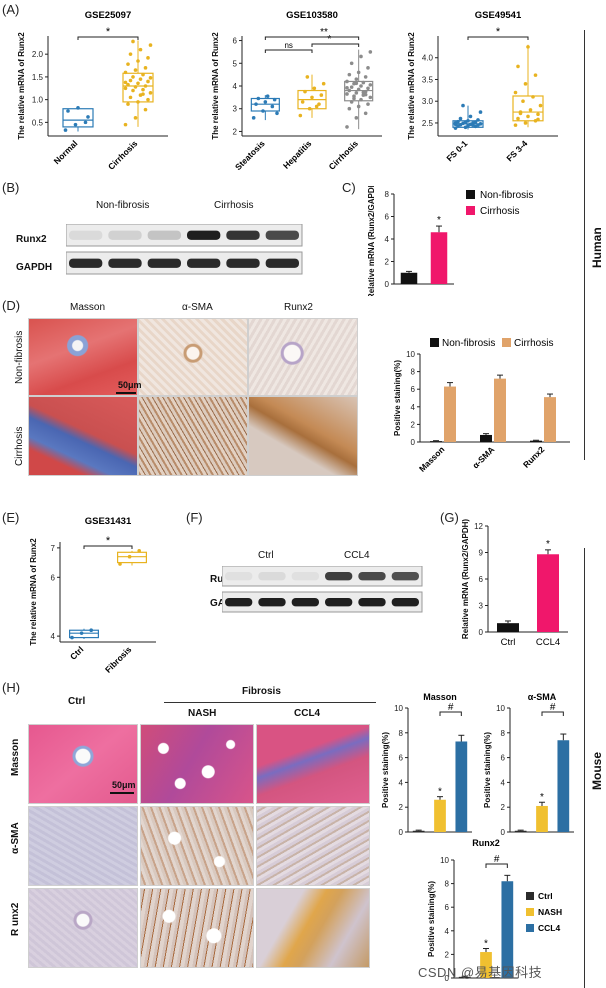  I want to click on panel-label-g: (G), so click(449, 517).